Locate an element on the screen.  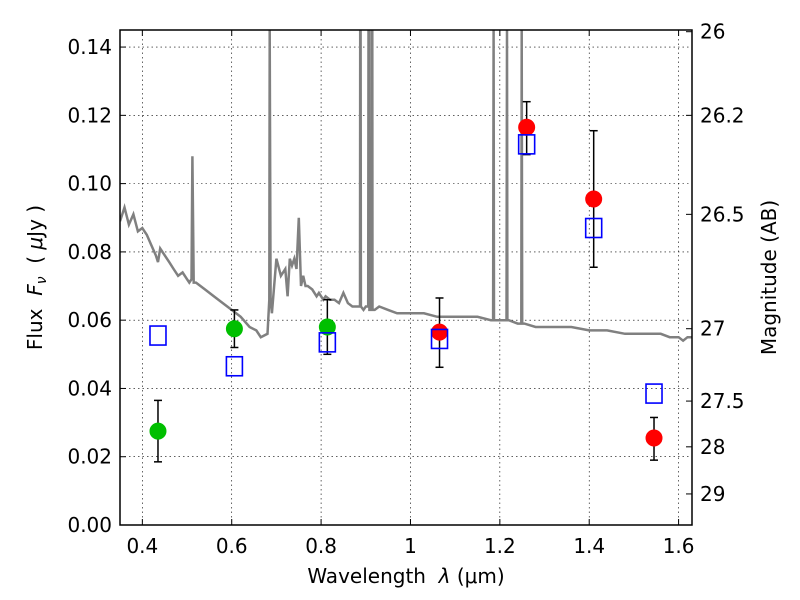
x-tick-label: 0.4 is located at coordinates (142, 546).